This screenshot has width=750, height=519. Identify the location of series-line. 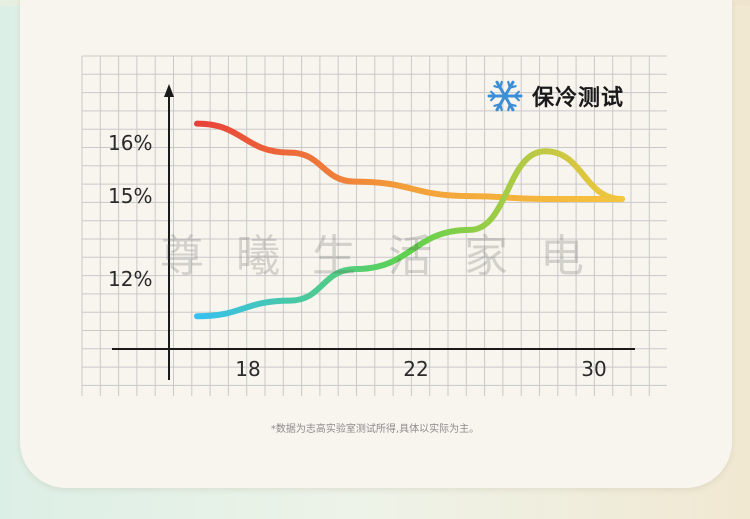
(409, 161).